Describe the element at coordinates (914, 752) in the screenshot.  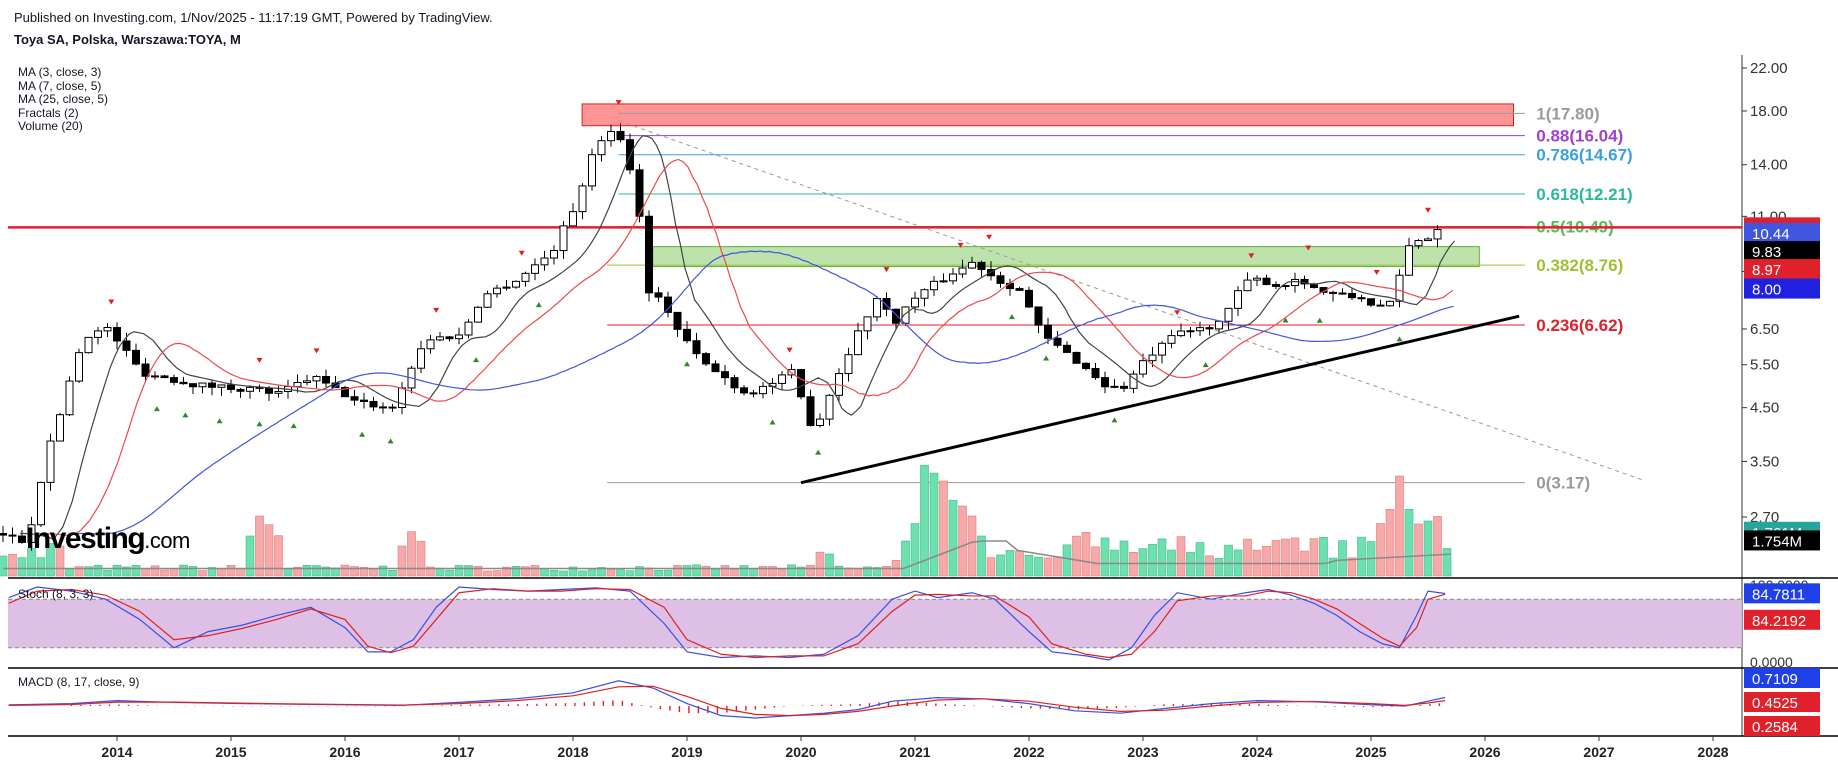
I see `time-tick-label: 2021` at that location.